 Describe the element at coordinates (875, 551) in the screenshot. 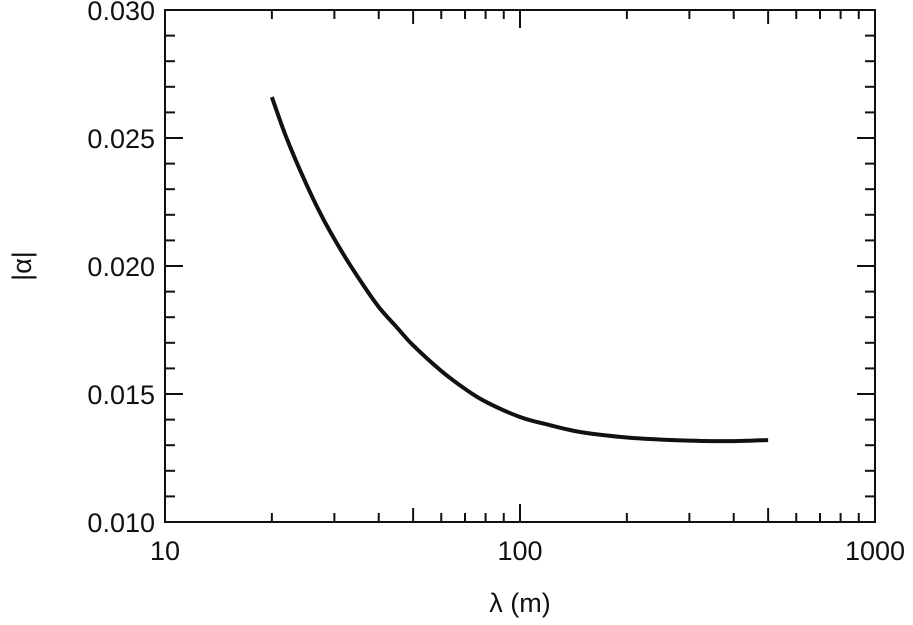

I see `x-tick-label: 1000` at that location.